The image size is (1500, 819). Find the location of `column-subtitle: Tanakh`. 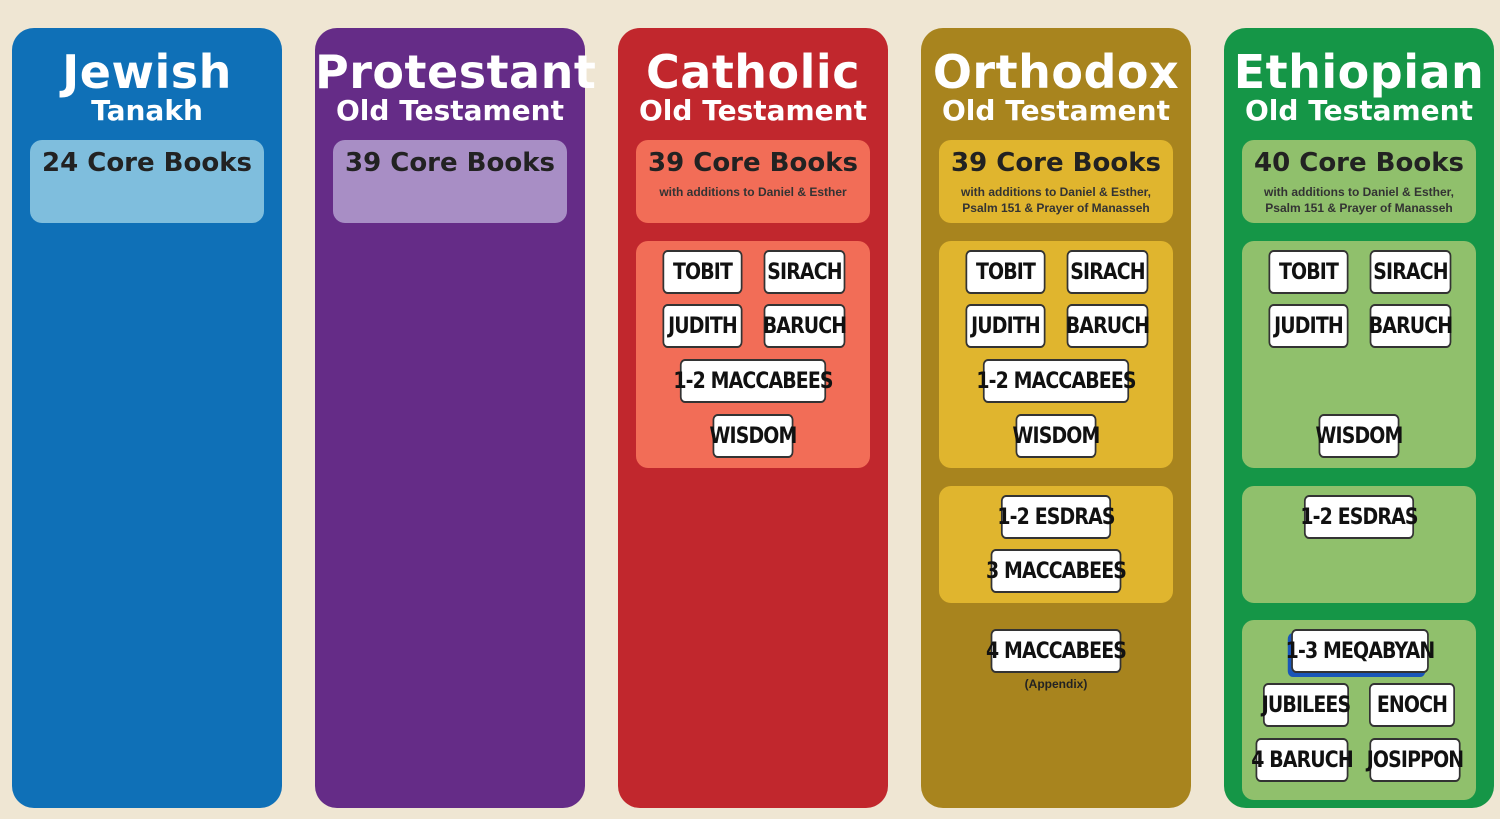

column-subtitle: Tanakh is located at coordinates (147, 110).